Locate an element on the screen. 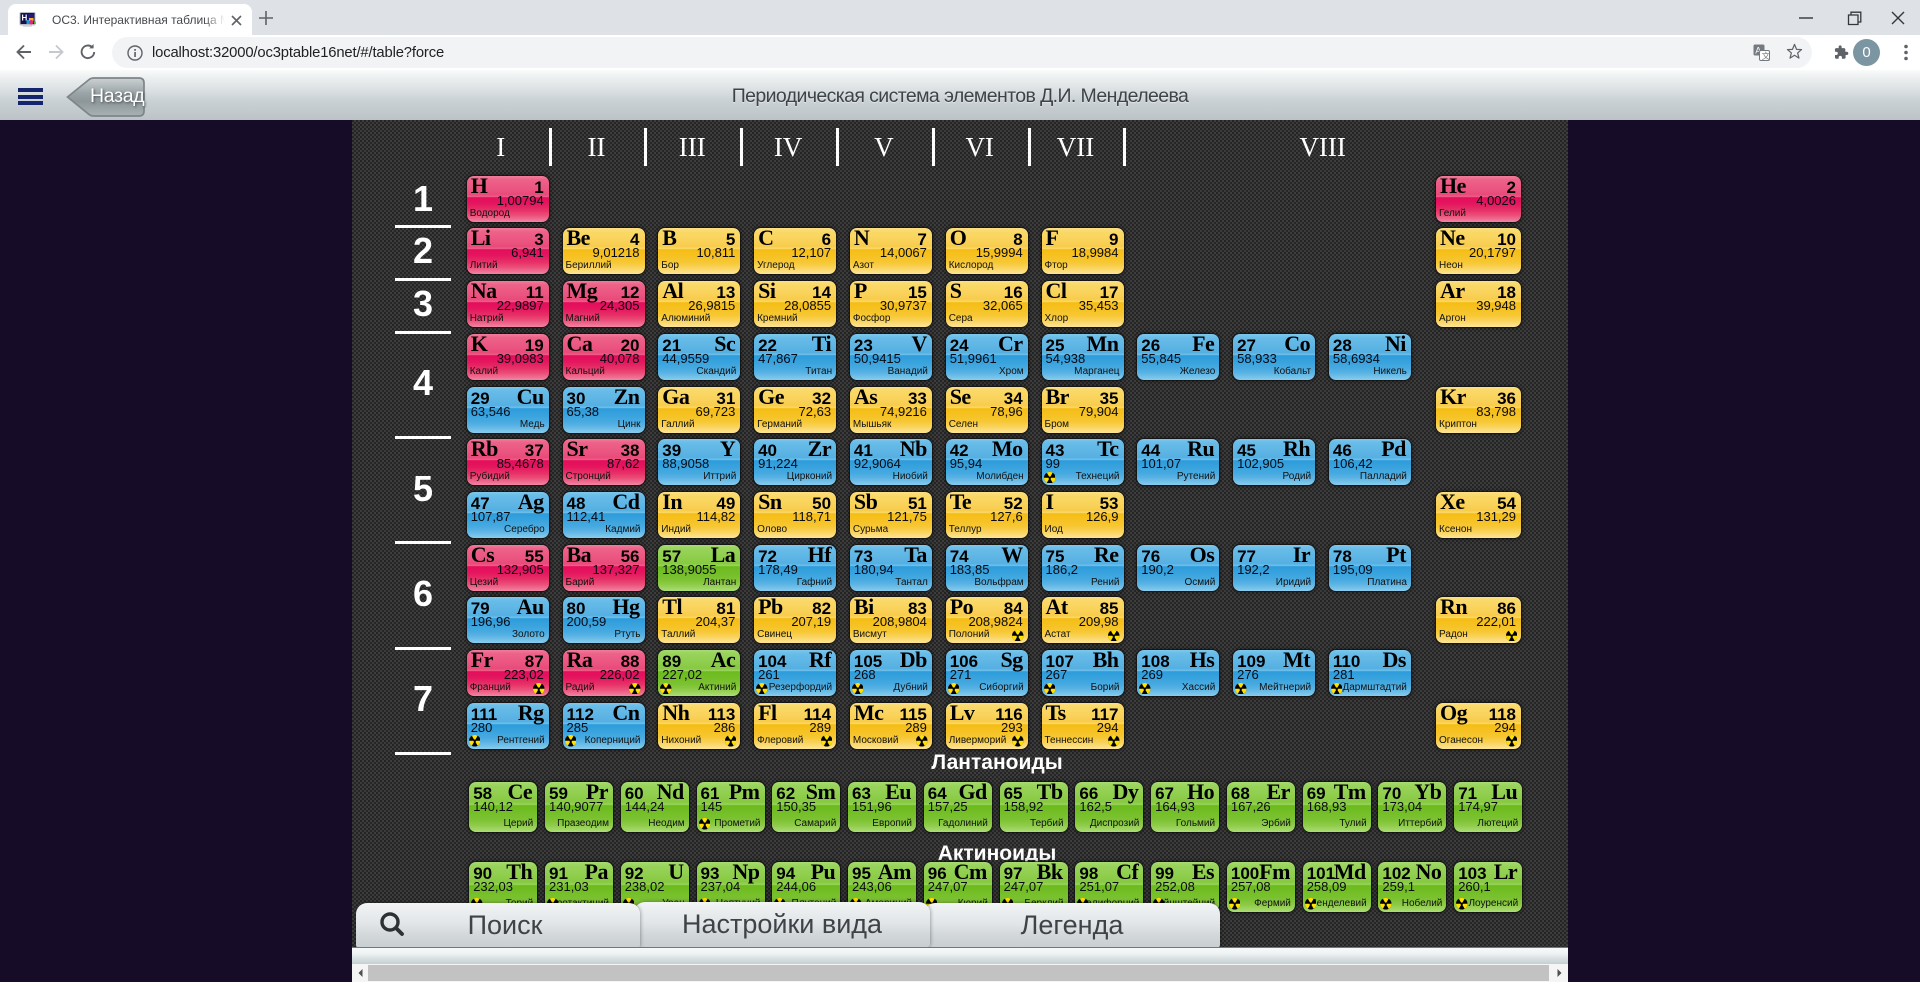  svg-text: H is located at coordinates (25, 18).